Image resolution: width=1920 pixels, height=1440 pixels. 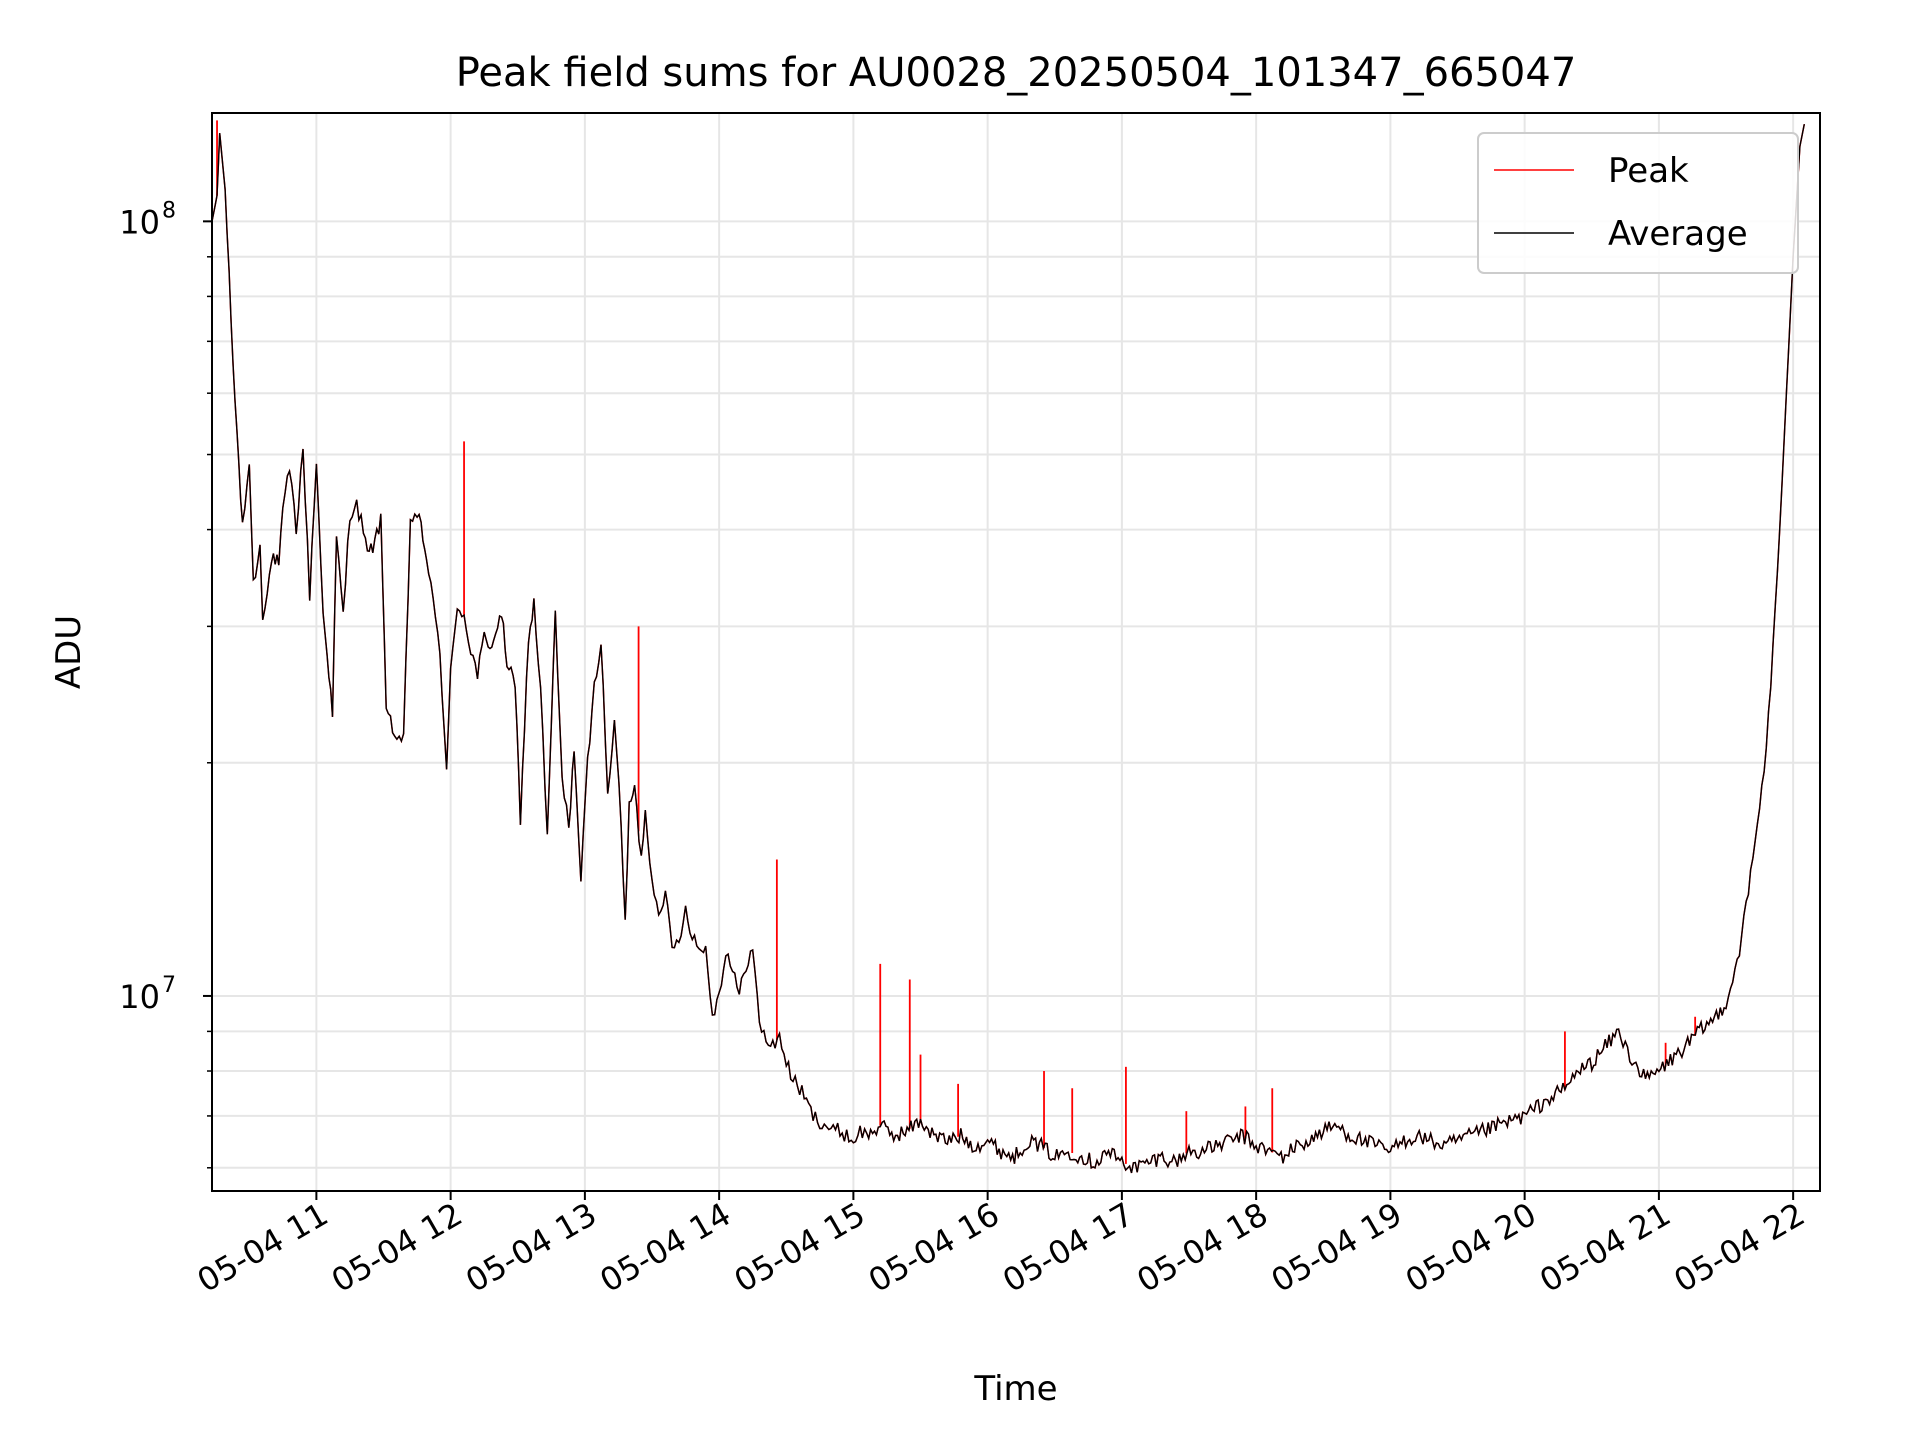 What do you see at coordinates (169, 210) in the screenshot?
I see `y-tick-exponent: 8` at bounding box center [169, 210].